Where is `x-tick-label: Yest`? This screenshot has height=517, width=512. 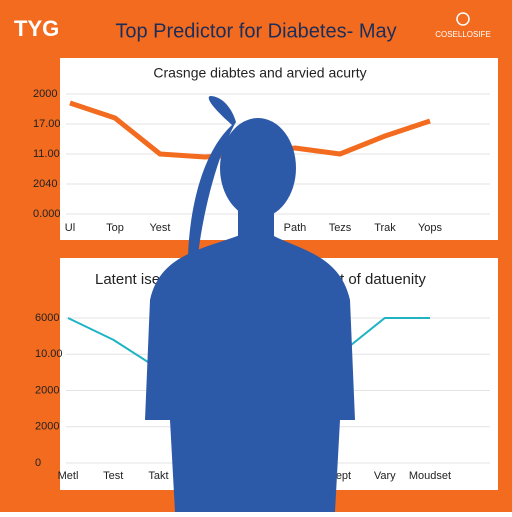 x-tick-label: Yest is located at coordinates (159, 228).